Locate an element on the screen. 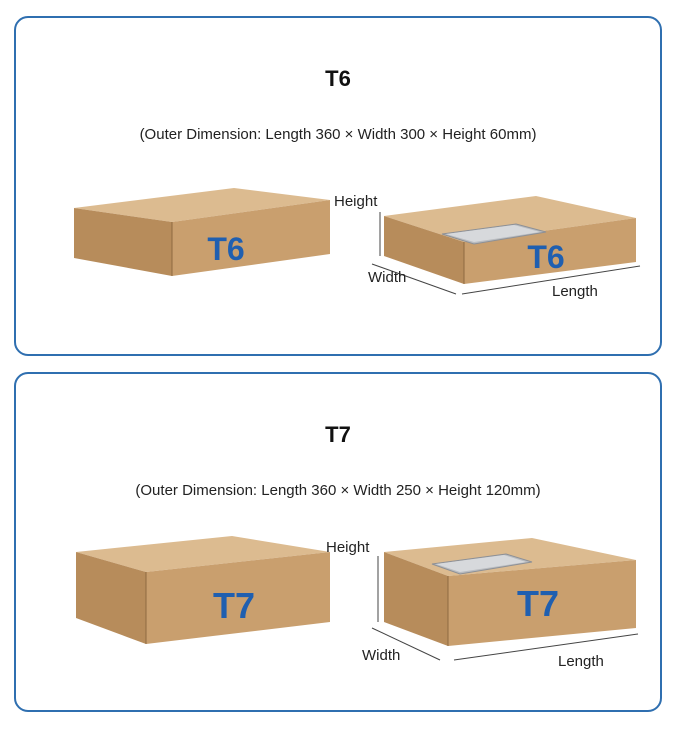  t7-box-right: T7 is located at coordinates (510, 592).